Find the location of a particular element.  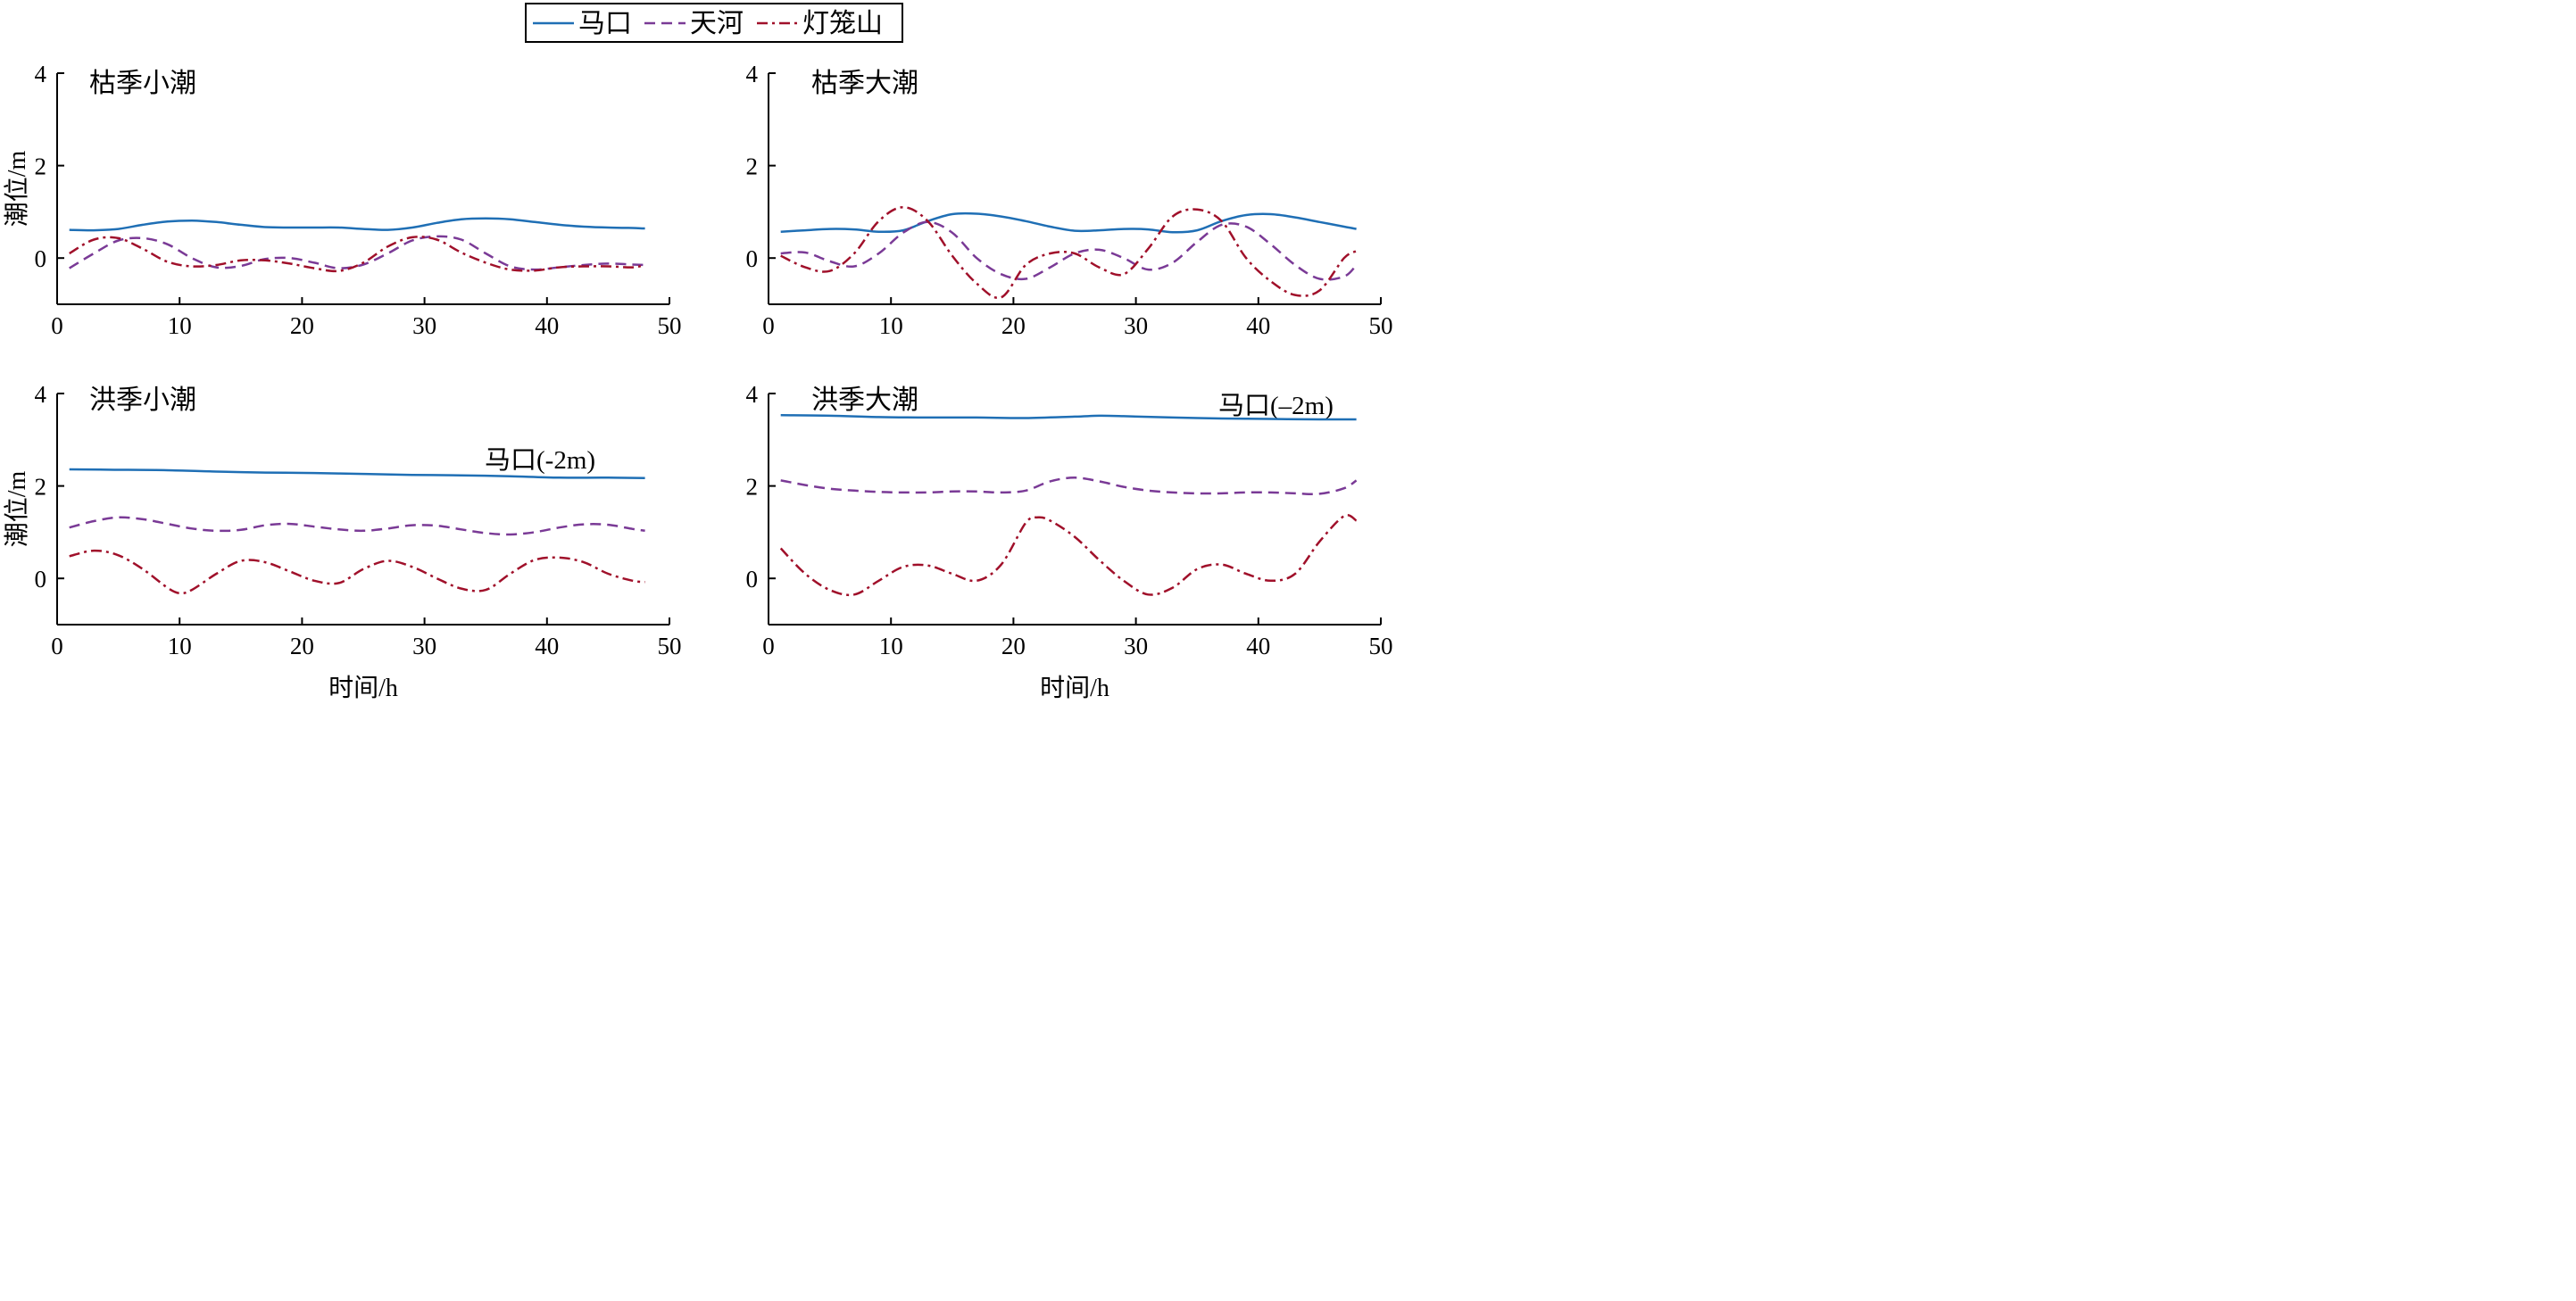

legend-label-0: 马口 is located at coordinates (605, 23).